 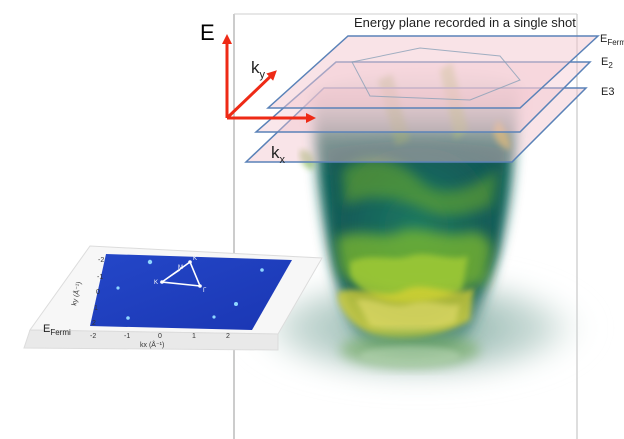 I want to click on plane-e-fermi, so click(x=433, y=72).